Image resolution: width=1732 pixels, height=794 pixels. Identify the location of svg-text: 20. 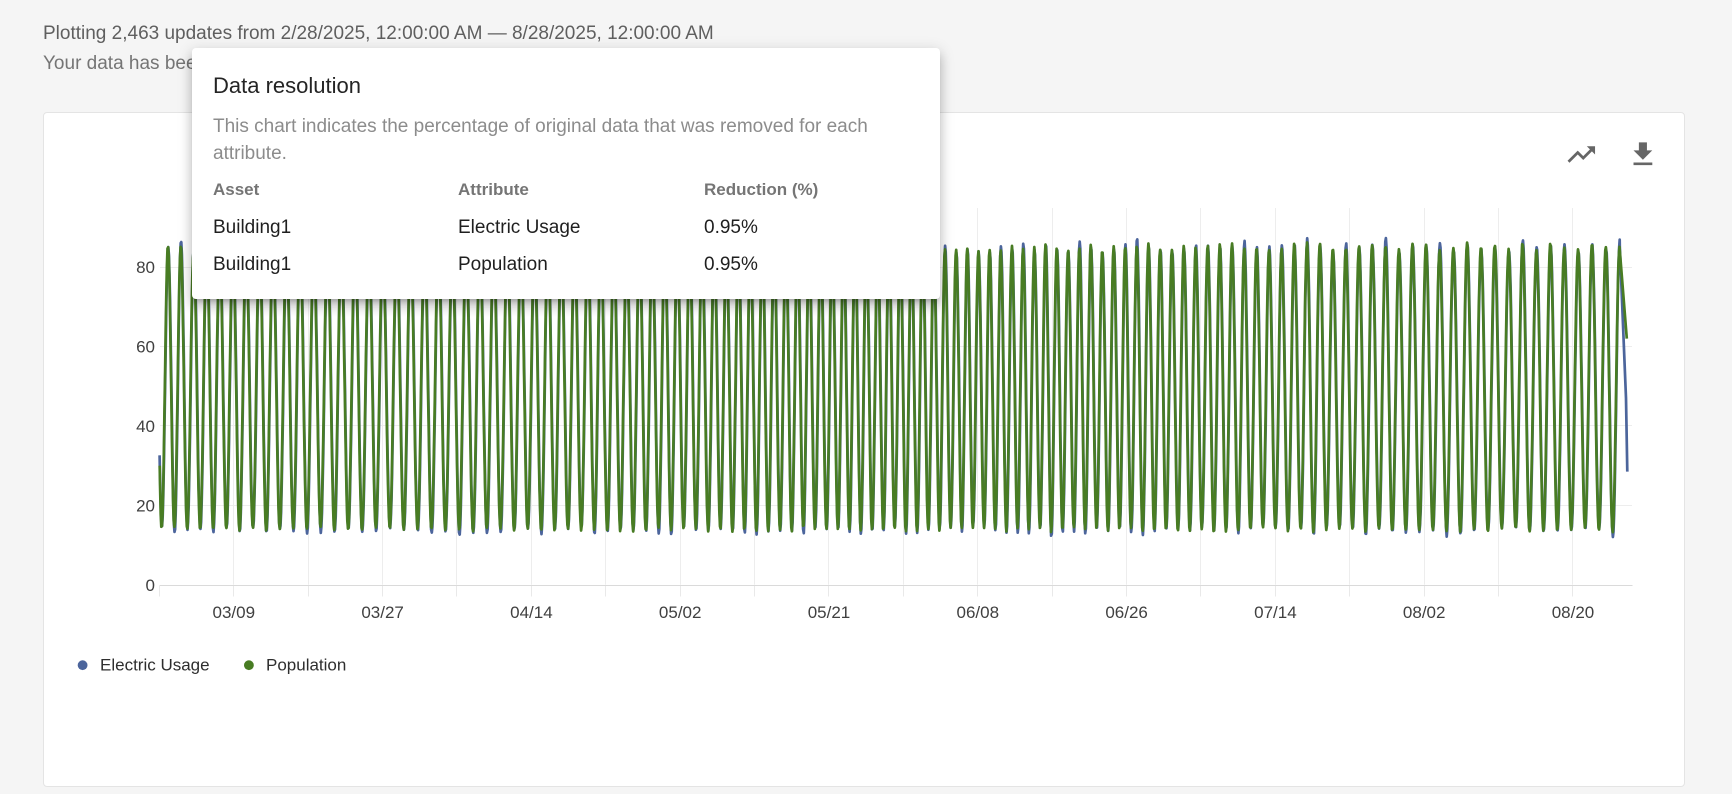
(145, 505).